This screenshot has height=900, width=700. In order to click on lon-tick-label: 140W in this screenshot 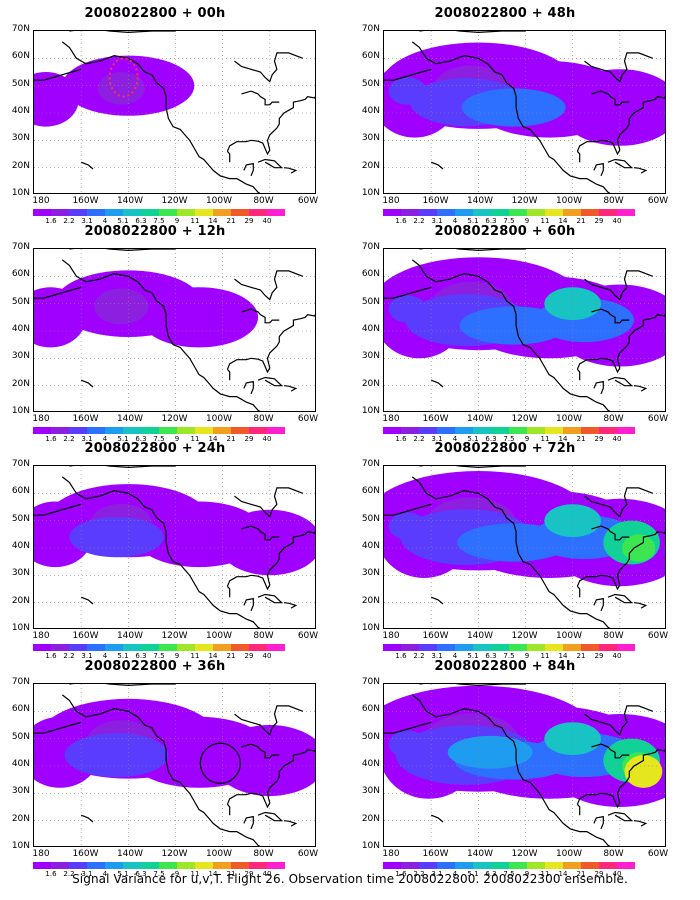, I will do `click(130, 636)`.